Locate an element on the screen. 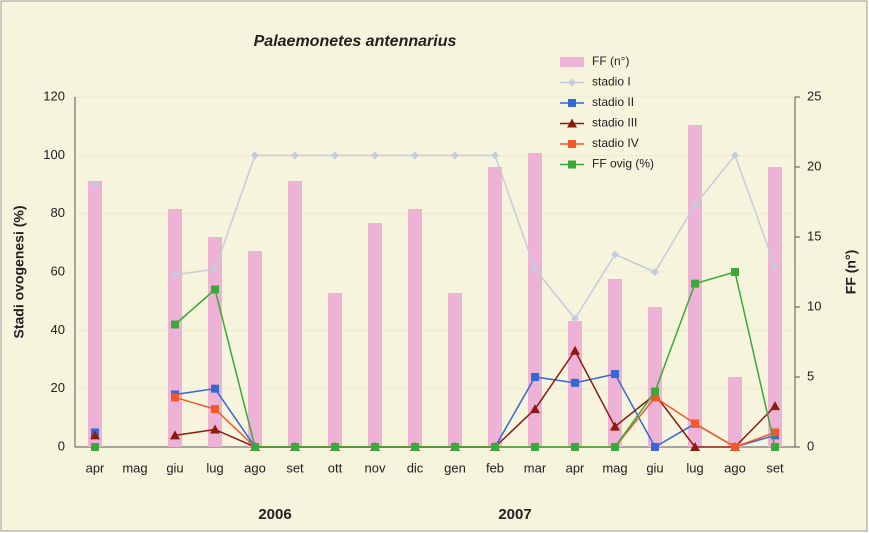  legend-label: FF (n°) is located at coordinates (610, 61).